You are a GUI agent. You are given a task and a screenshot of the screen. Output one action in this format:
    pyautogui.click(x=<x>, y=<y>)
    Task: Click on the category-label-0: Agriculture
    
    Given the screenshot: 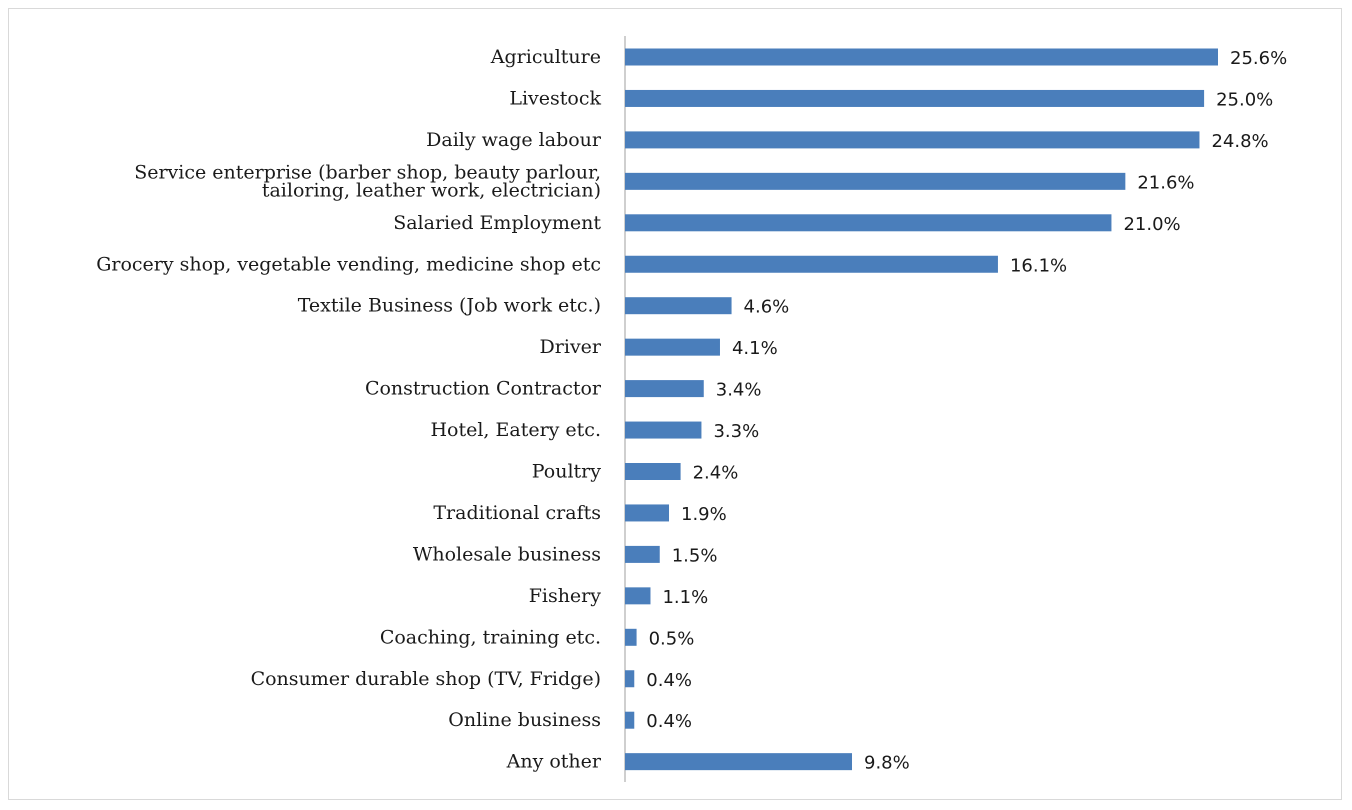 What is the action you would take?
    pyautogui.click(x=545, y=57)
    